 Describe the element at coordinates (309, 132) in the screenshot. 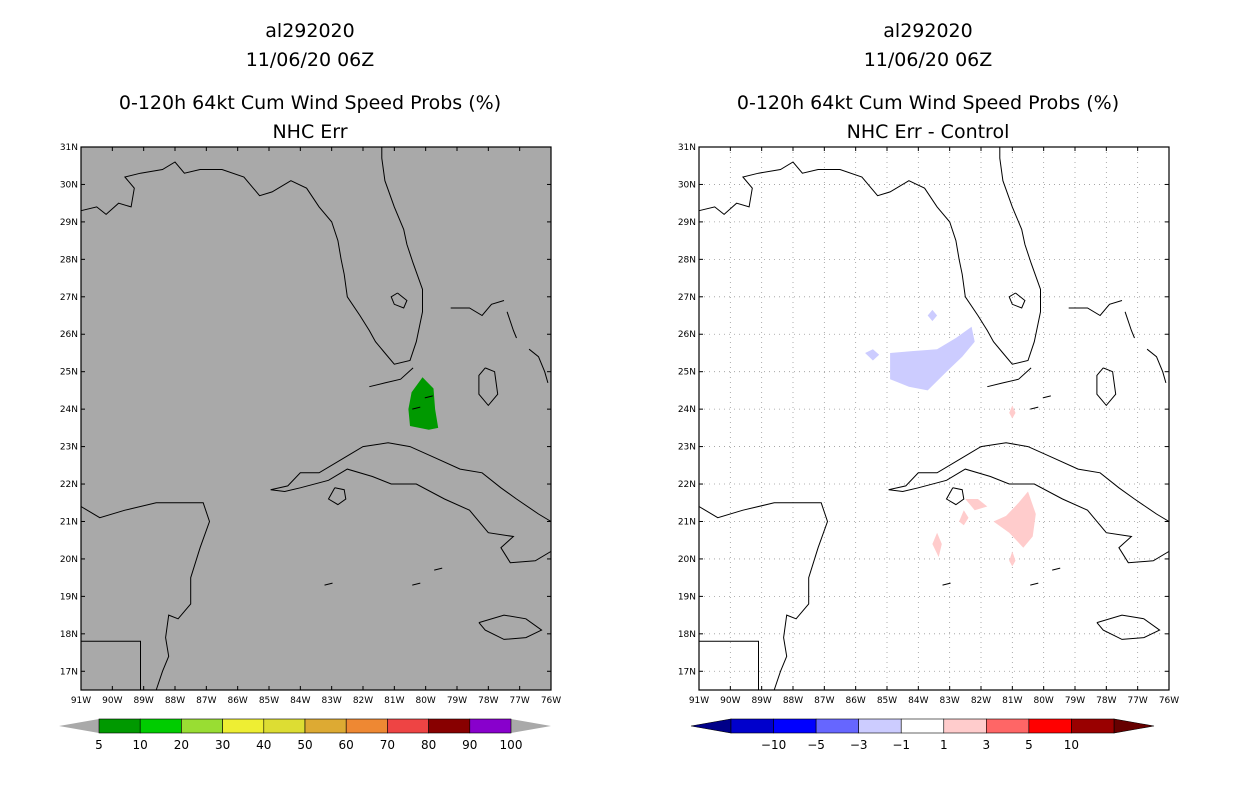

I see `left-subtitle: NHC Err` at that location.